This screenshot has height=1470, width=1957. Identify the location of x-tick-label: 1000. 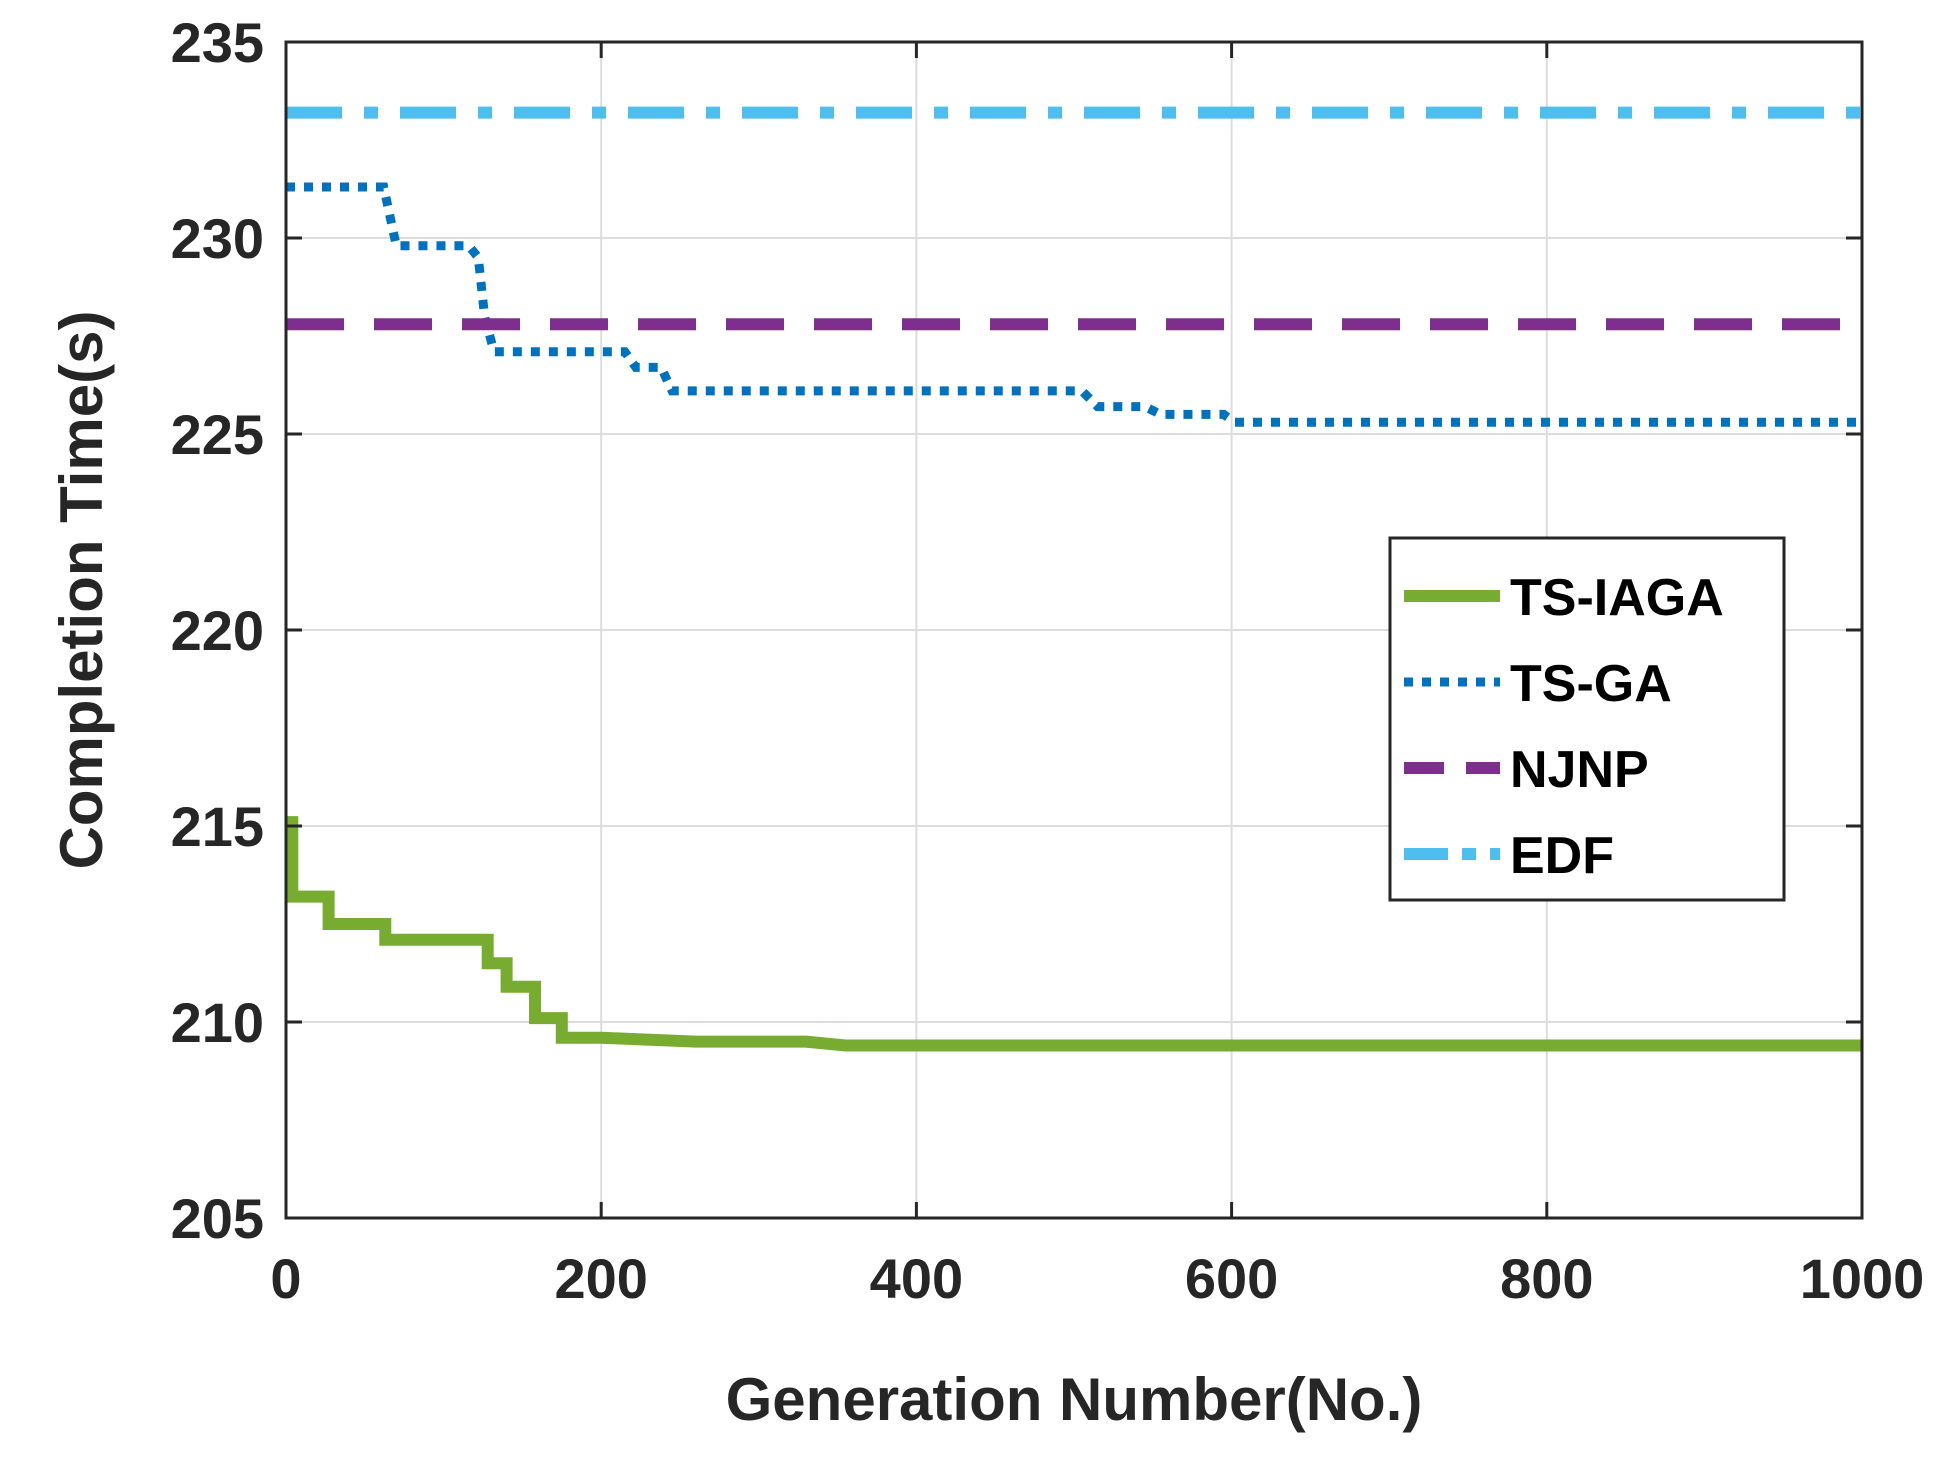
(1862, 1278).